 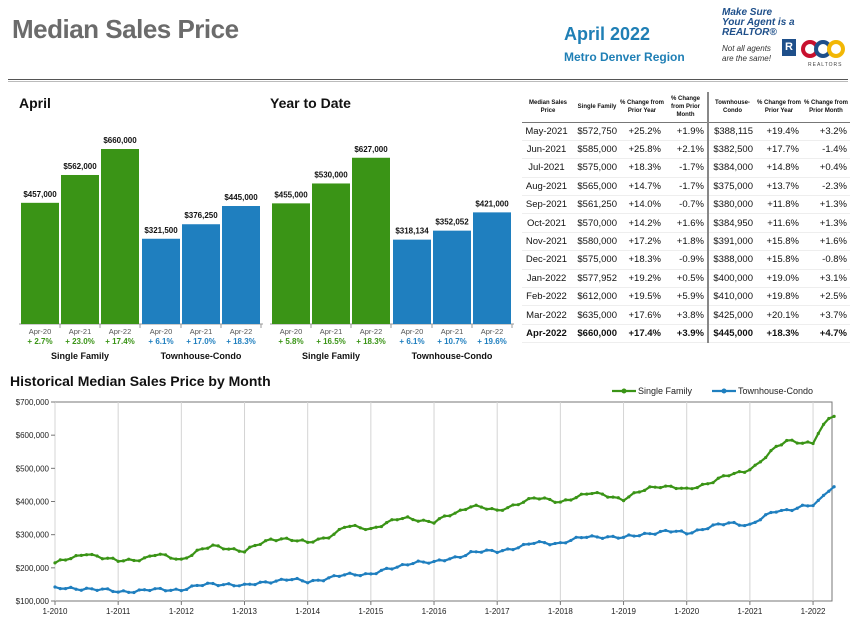 I want to click on legend-label: Townhouse-Condo, so click(x=775, y=391).